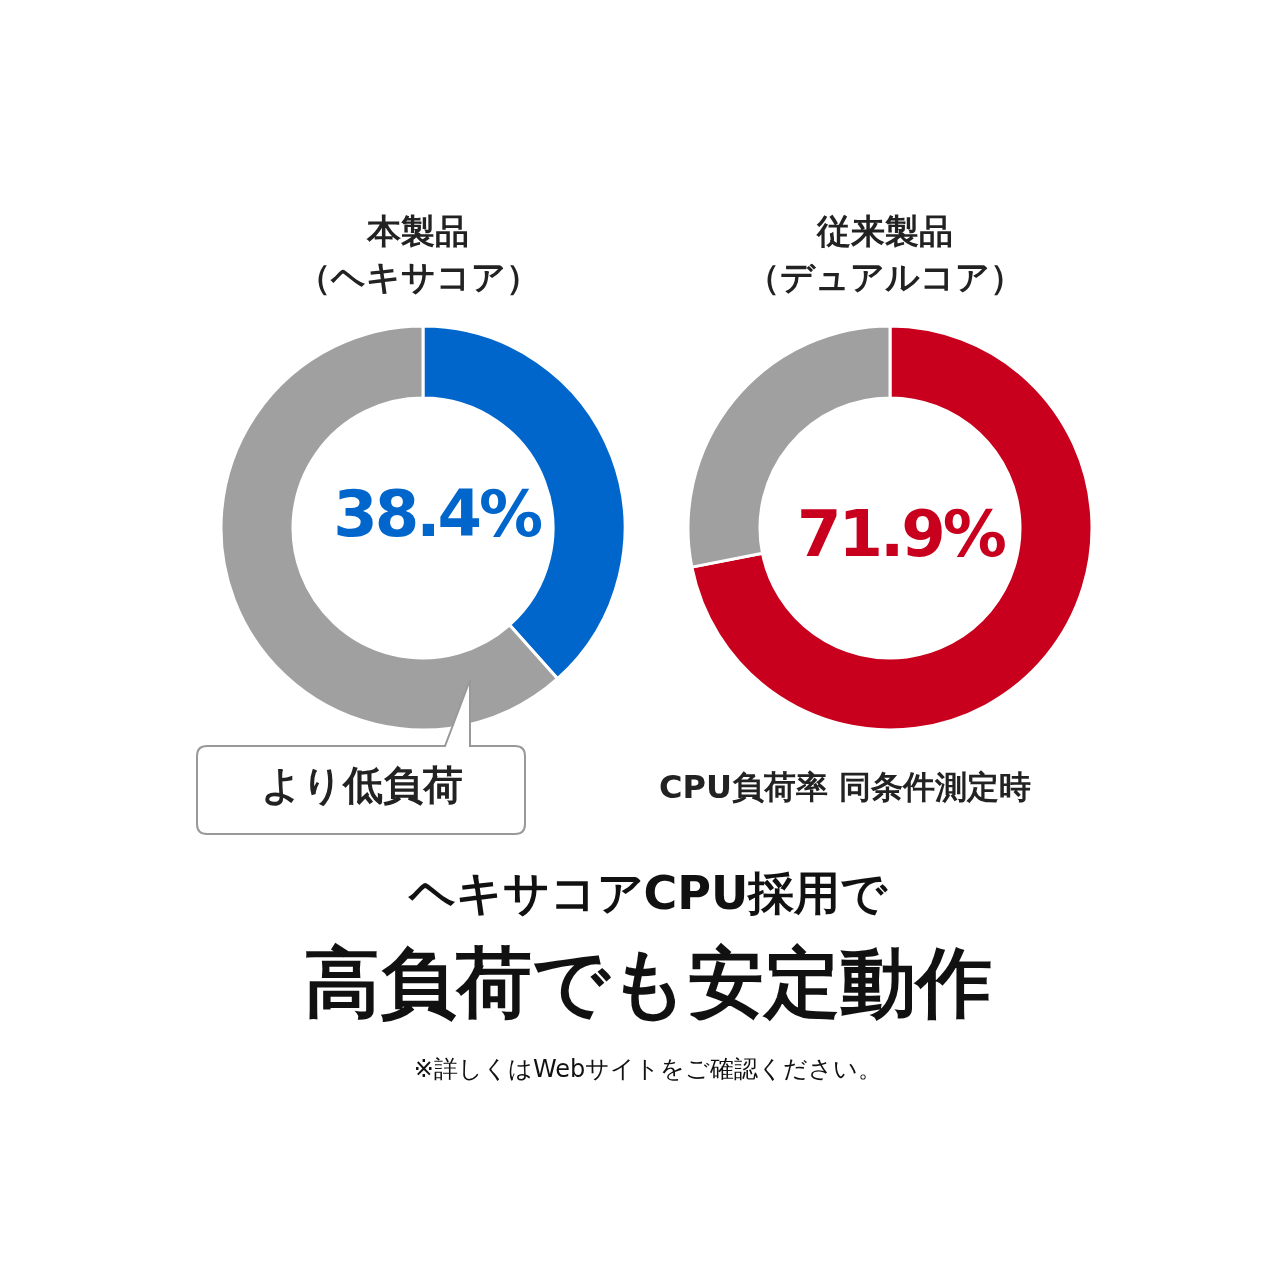 This screenshot has width=1280, height=1280. Describe the element at coordinates (648, 983) in the screenshot. I see `text: 高負荷でも安定動作` at that location.